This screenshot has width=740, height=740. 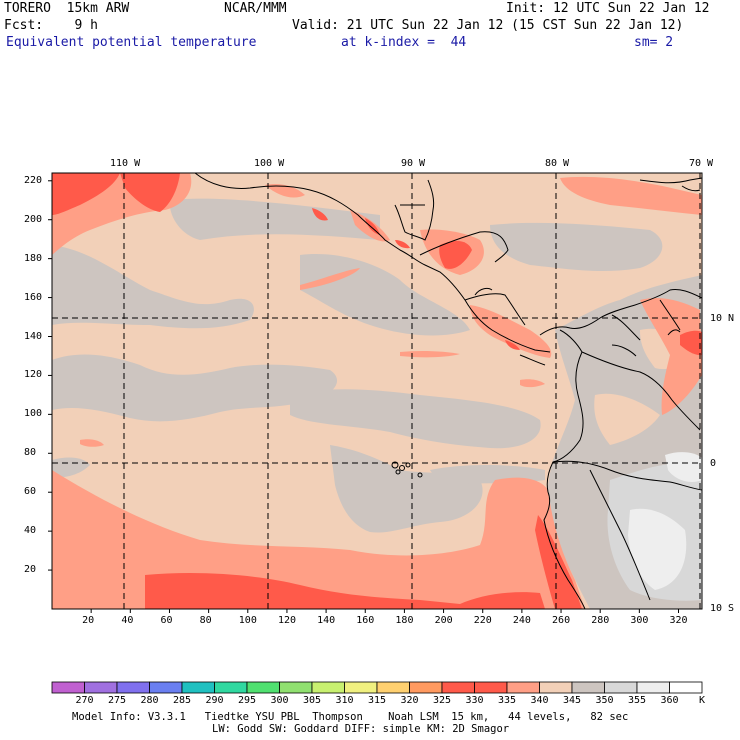 What do you see at coordinates (214, 700) in the screenshot?
I see `colorbar-label: 290` at bounding box center [214, 700].